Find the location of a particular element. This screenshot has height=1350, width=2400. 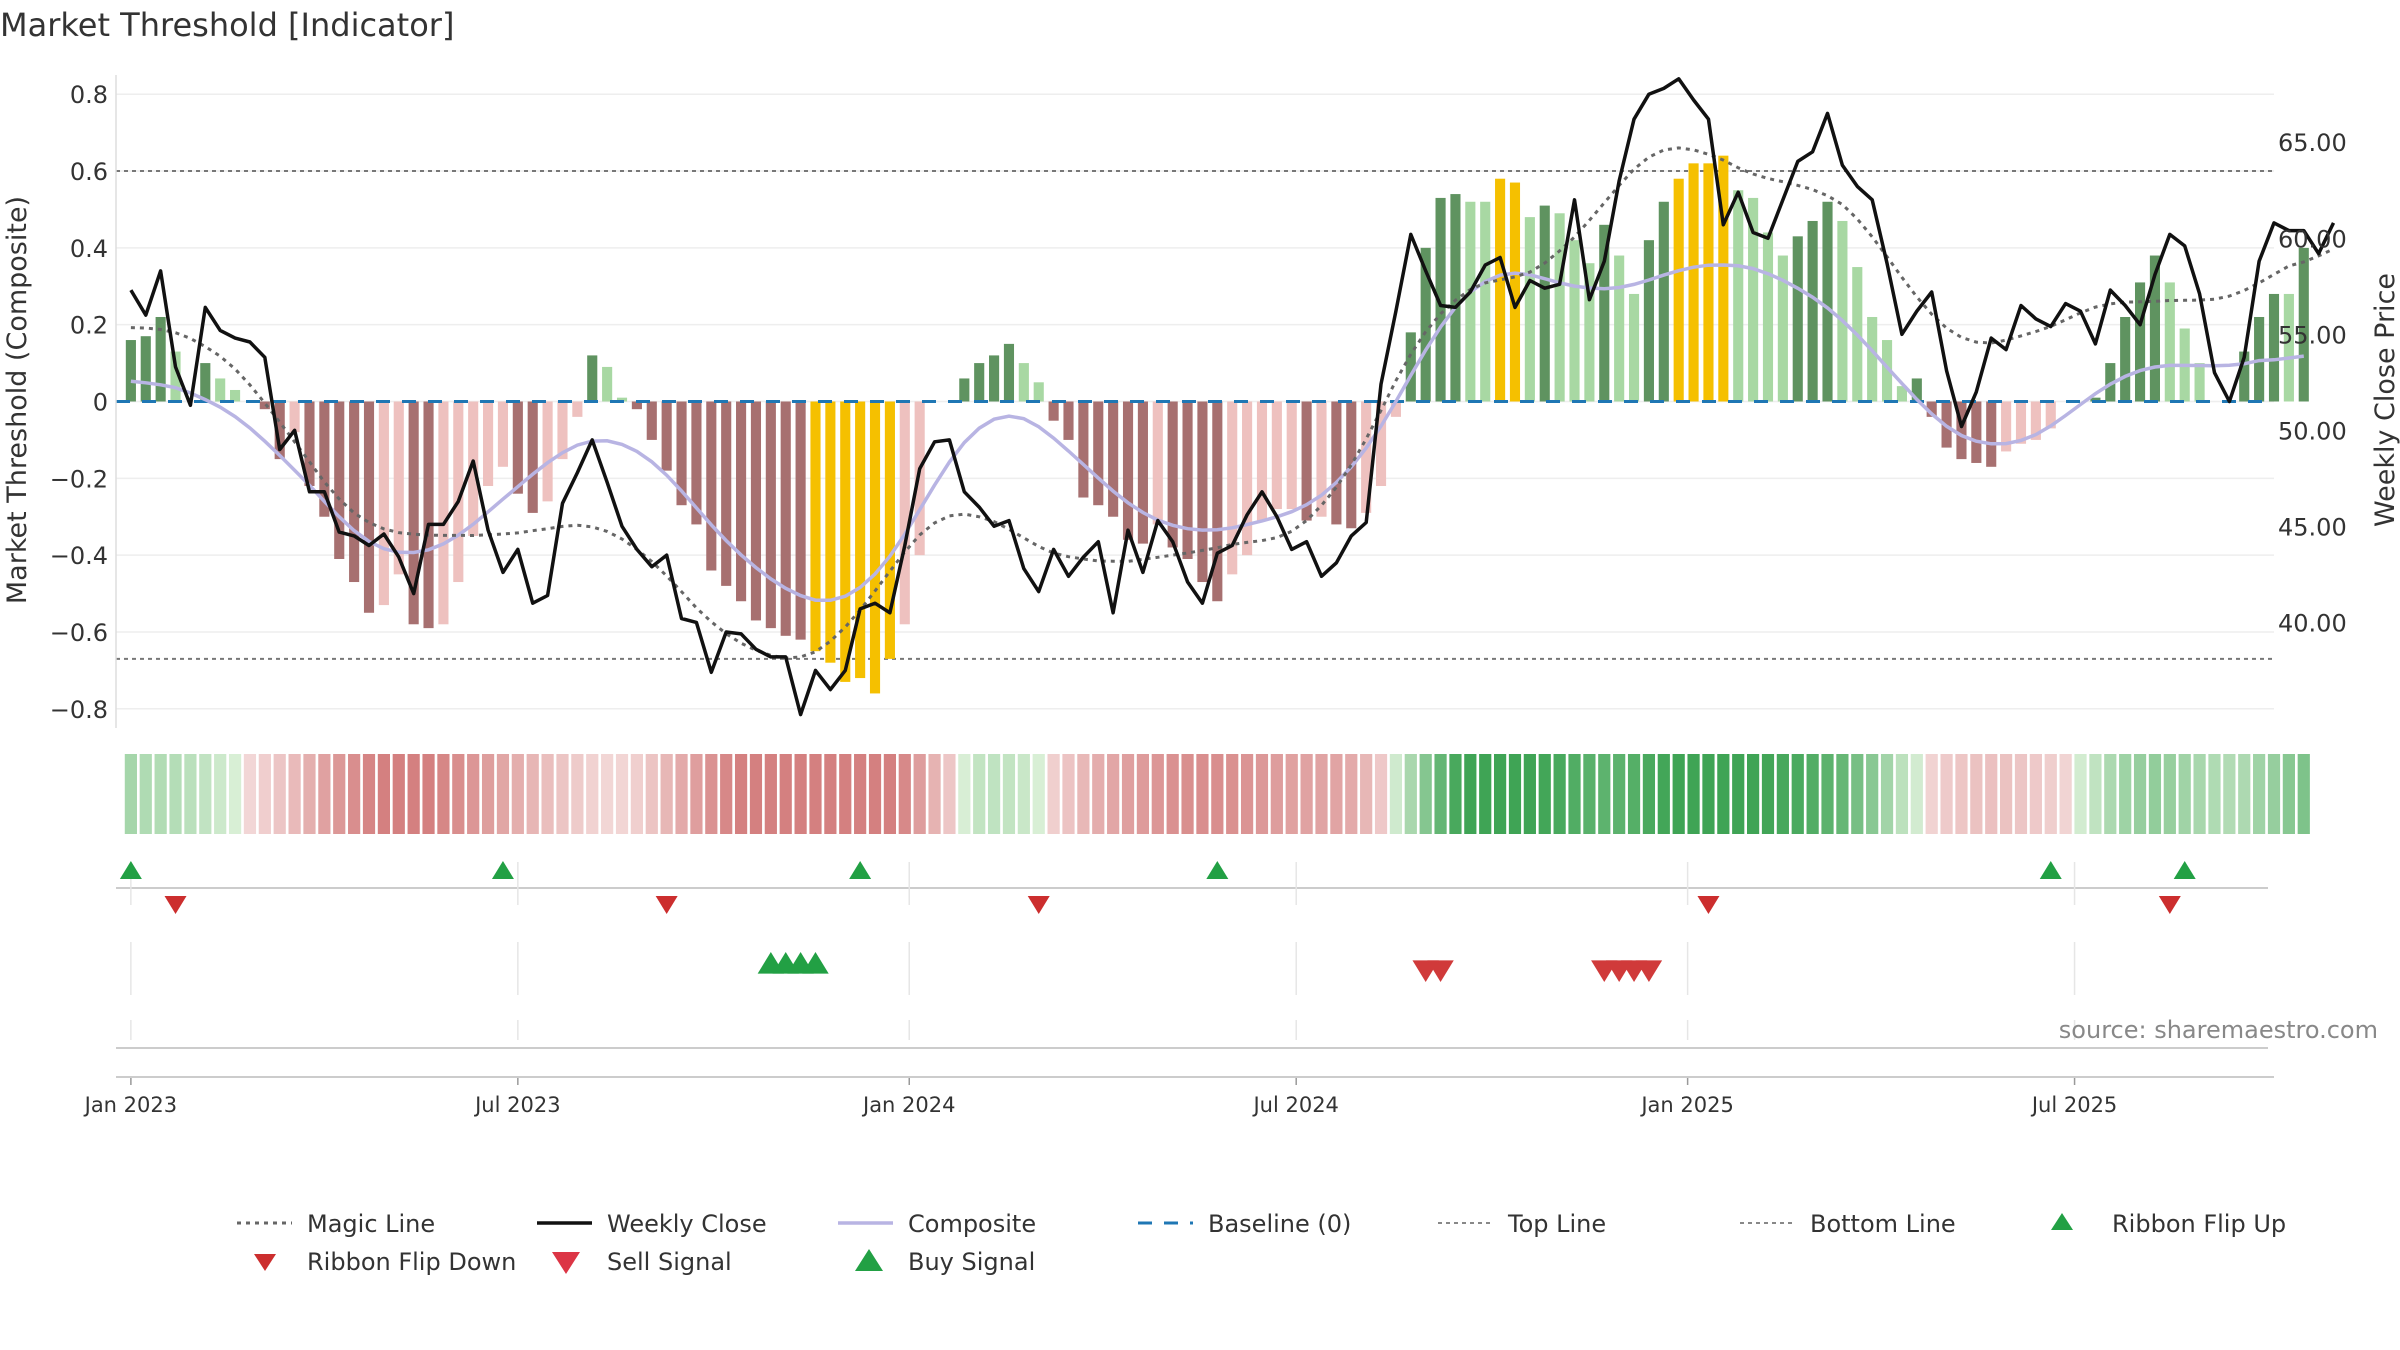

legend-bottom-line: Bottom Line is located at coordinates (1848, 1224).